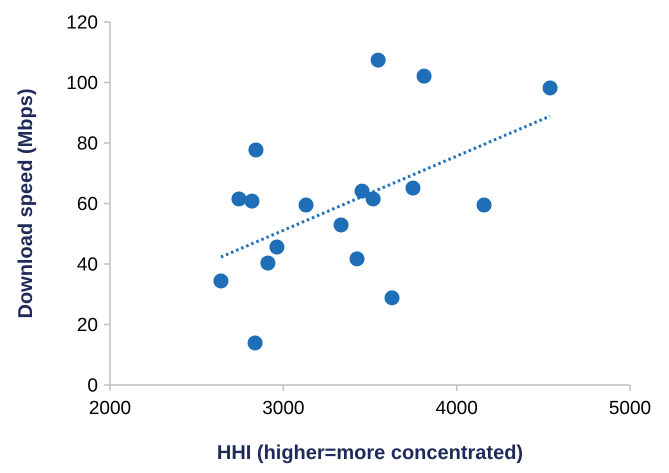 The height and width of the screenshot is (473, 669). What do you see at coordinates (82, 23) in the screenshot?
I see `y-tick-label: 120` at bounding box center [82, 23].